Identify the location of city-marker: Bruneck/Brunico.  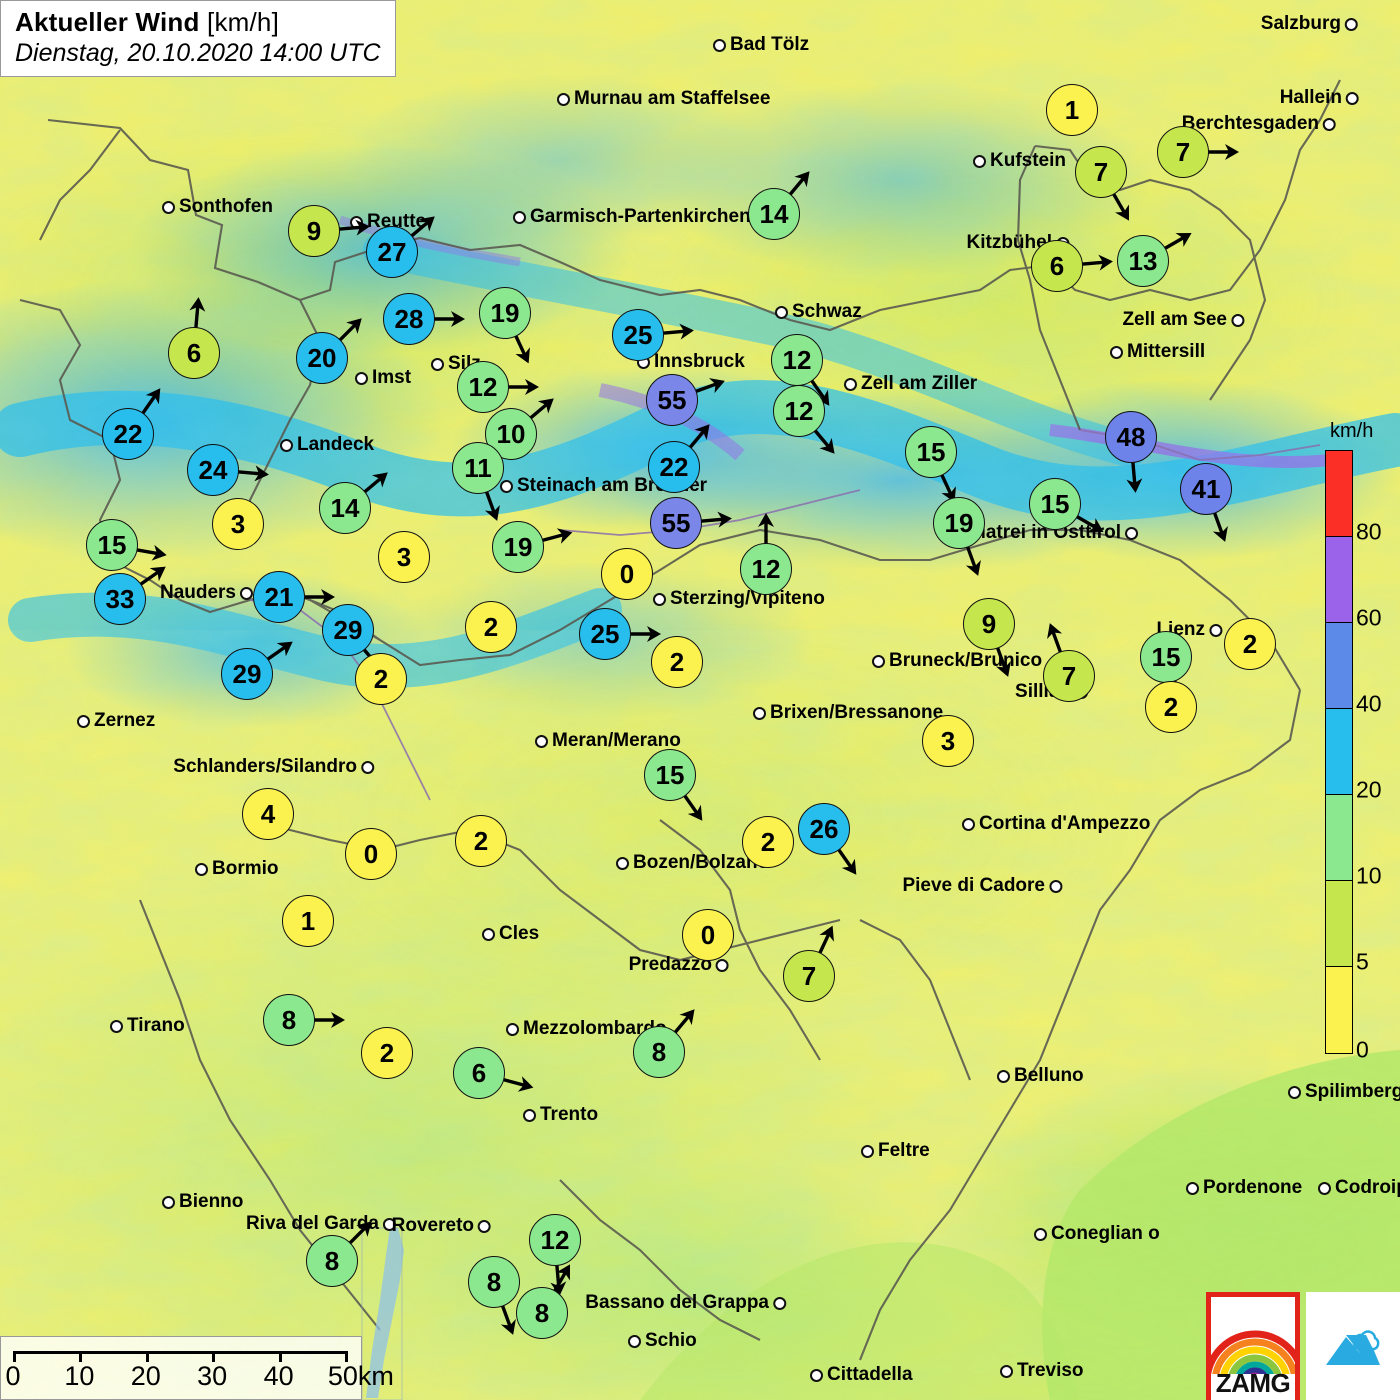
(957, 661).